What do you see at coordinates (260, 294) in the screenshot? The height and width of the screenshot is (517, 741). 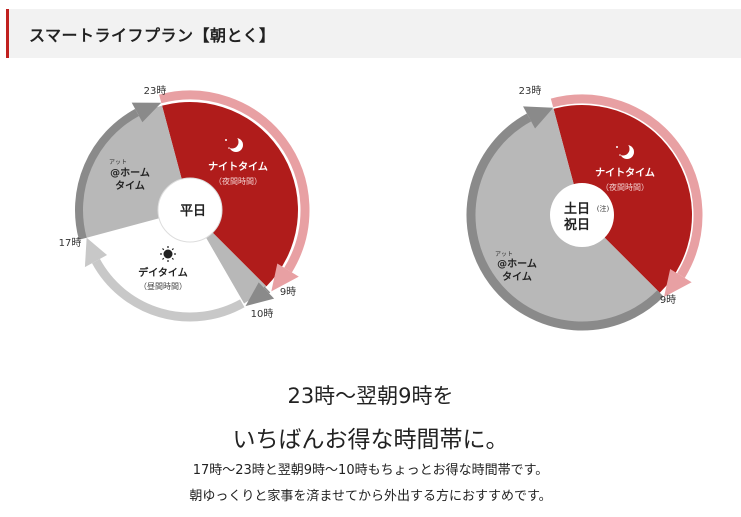 I see `home-time-arrow-morning` at bounding box center [260, 294].